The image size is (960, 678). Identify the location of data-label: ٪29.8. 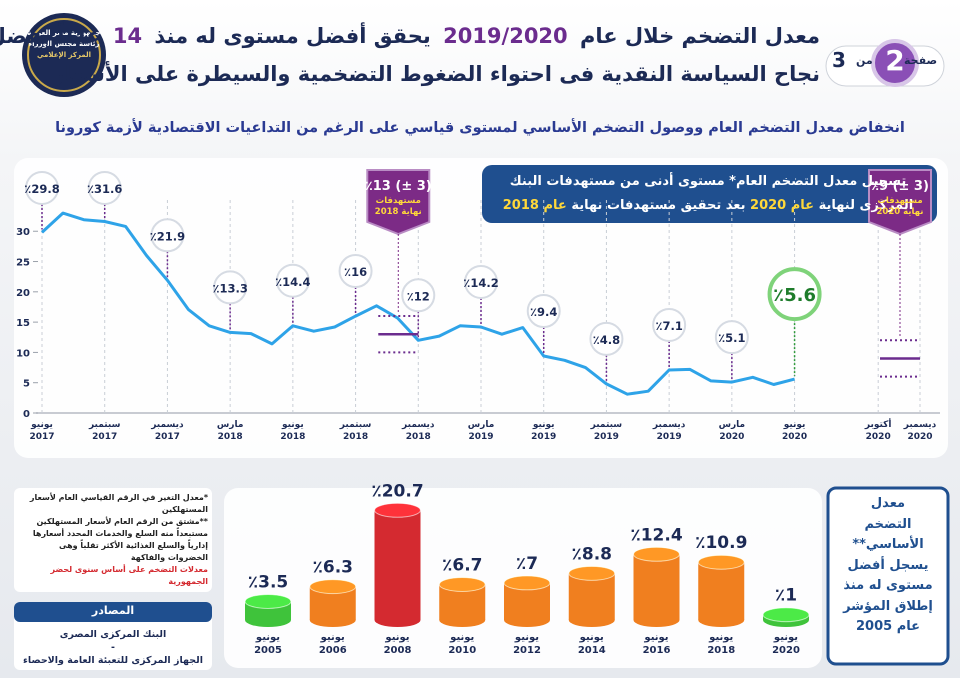
(41, 189).